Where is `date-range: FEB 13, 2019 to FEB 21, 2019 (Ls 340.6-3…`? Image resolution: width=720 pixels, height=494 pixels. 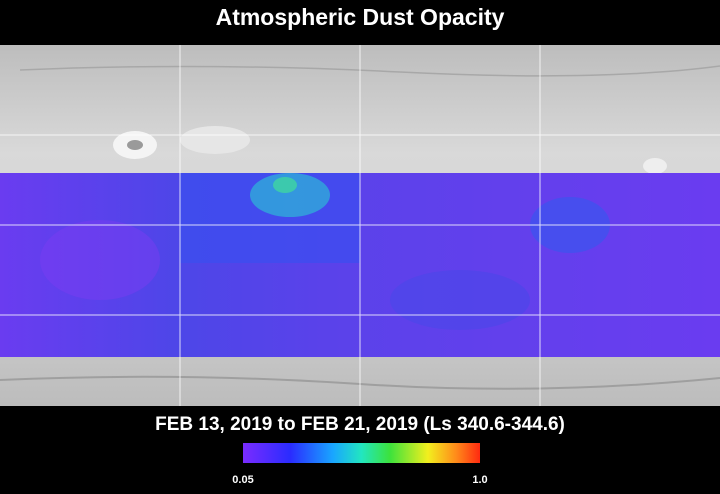
date-range: FEB 13, 2019 to FEB 21, 2019 (Ls 340.6-3… is located at coordinates (360, 424).